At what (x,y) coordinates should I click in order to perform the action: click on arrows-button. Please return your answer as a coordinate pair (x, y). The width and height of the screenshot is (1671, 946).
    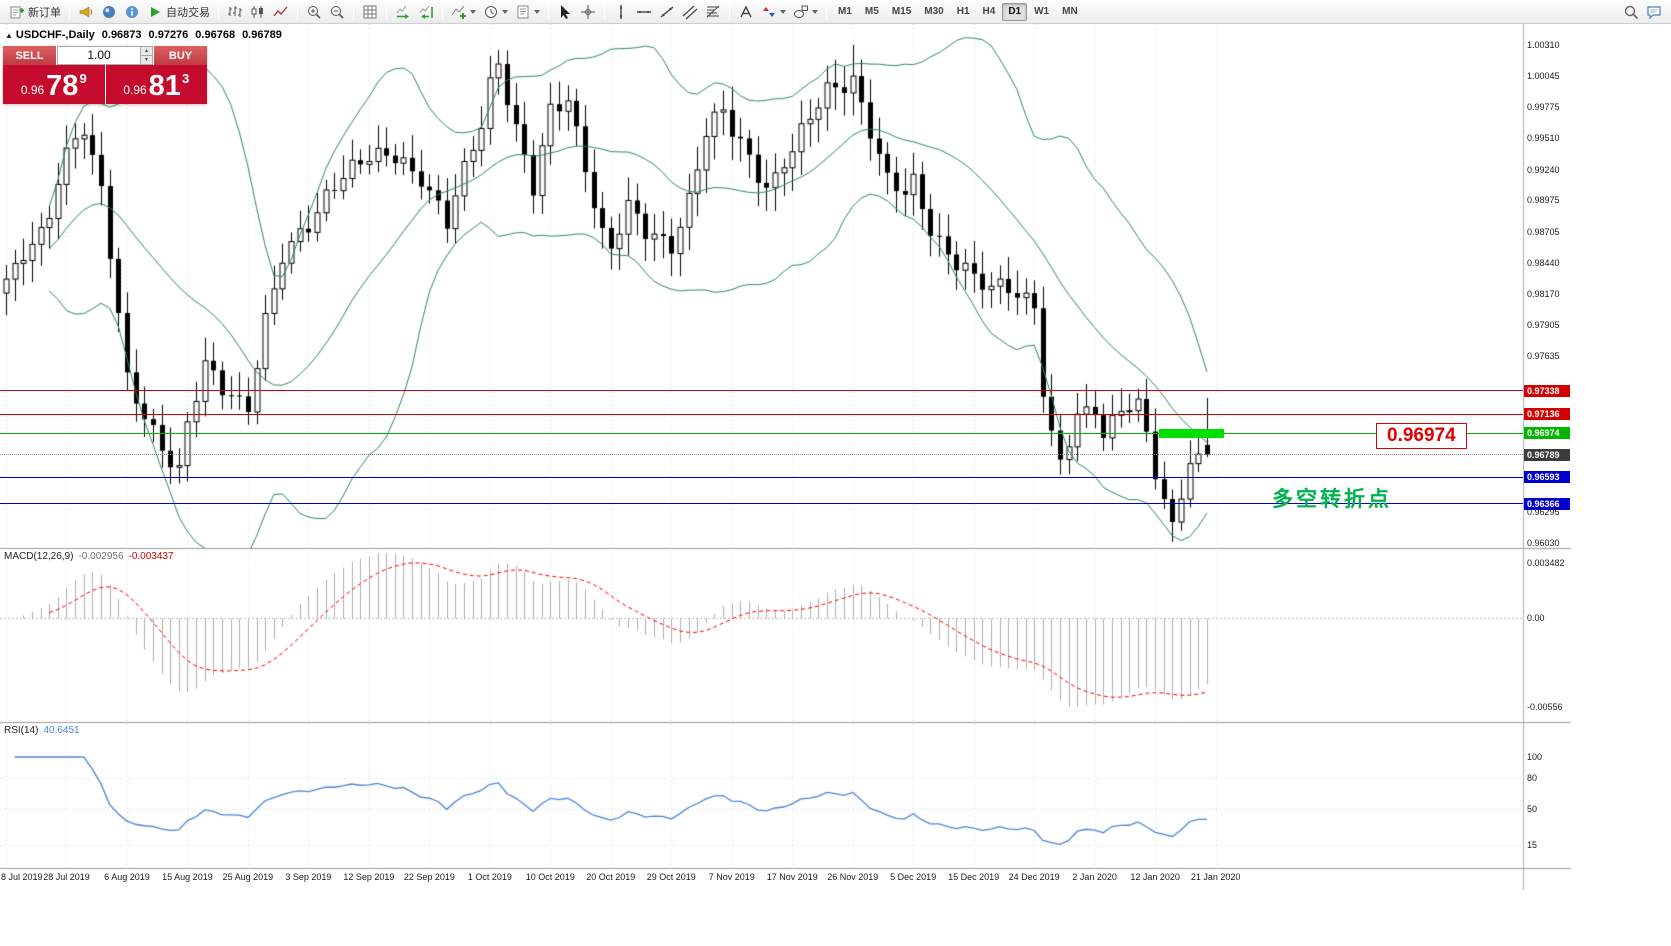
    Looking at the image, I should click on (773, 12).